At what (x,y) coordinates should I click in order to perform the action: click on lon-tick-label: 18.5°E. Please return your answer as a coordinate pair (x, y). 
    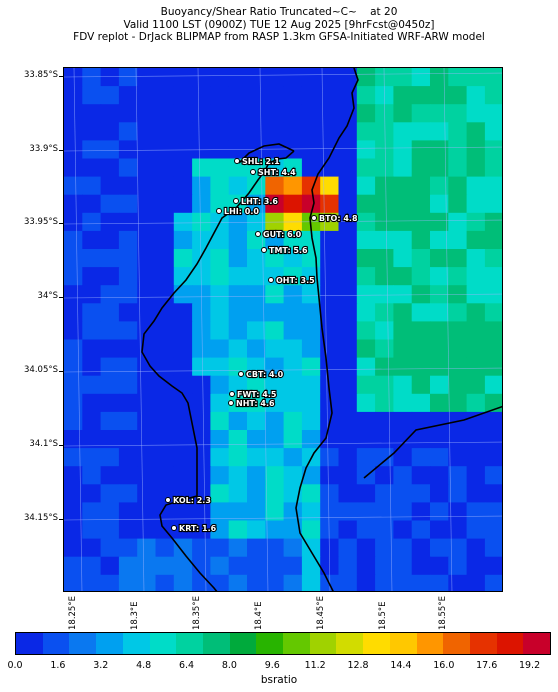
    Looking at the image, I should click on (383, 615).